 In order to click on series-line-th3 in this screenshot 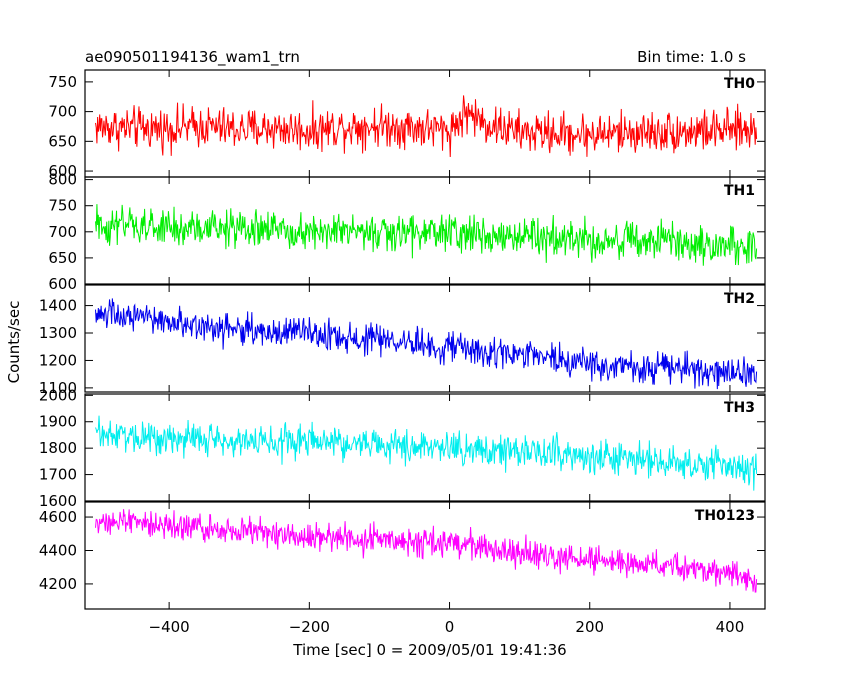, I will do `click(426, 453)`.